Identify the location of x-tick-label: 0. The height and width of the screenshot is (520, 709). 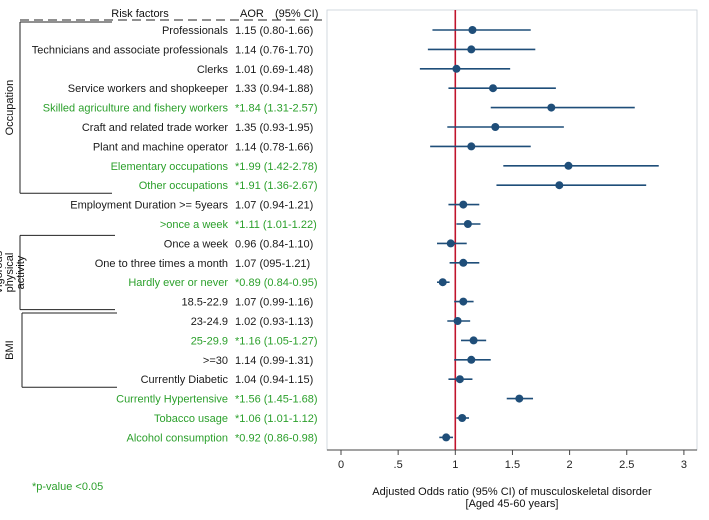
(341, 465).